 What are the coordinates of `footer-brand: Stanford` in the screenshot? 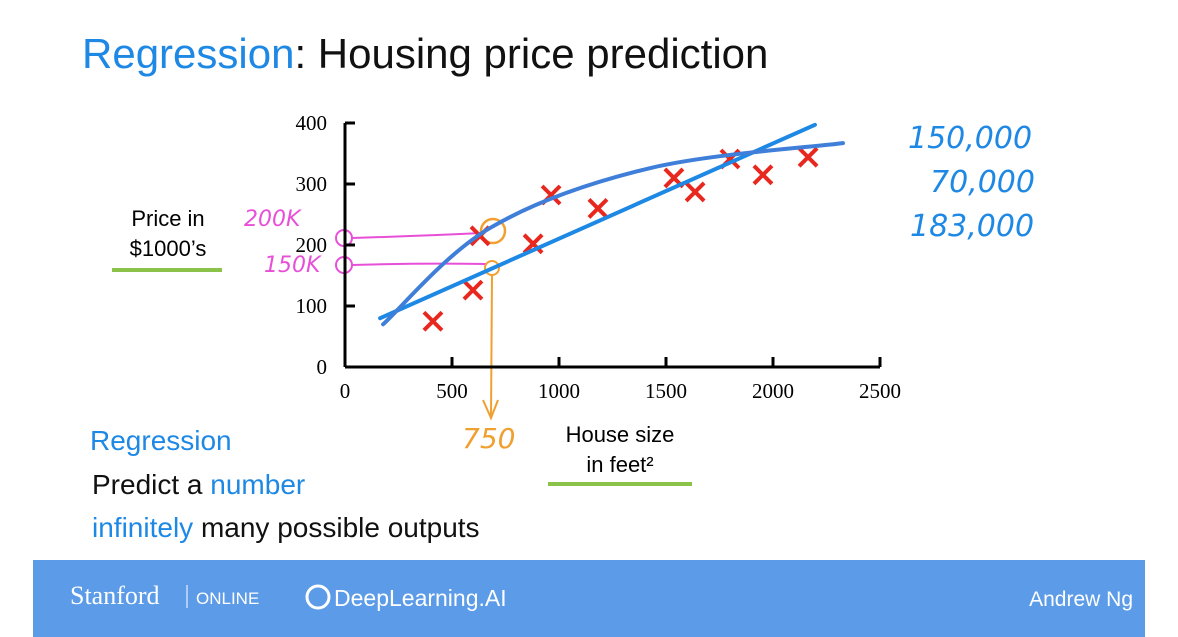 It's located at (115, 595).